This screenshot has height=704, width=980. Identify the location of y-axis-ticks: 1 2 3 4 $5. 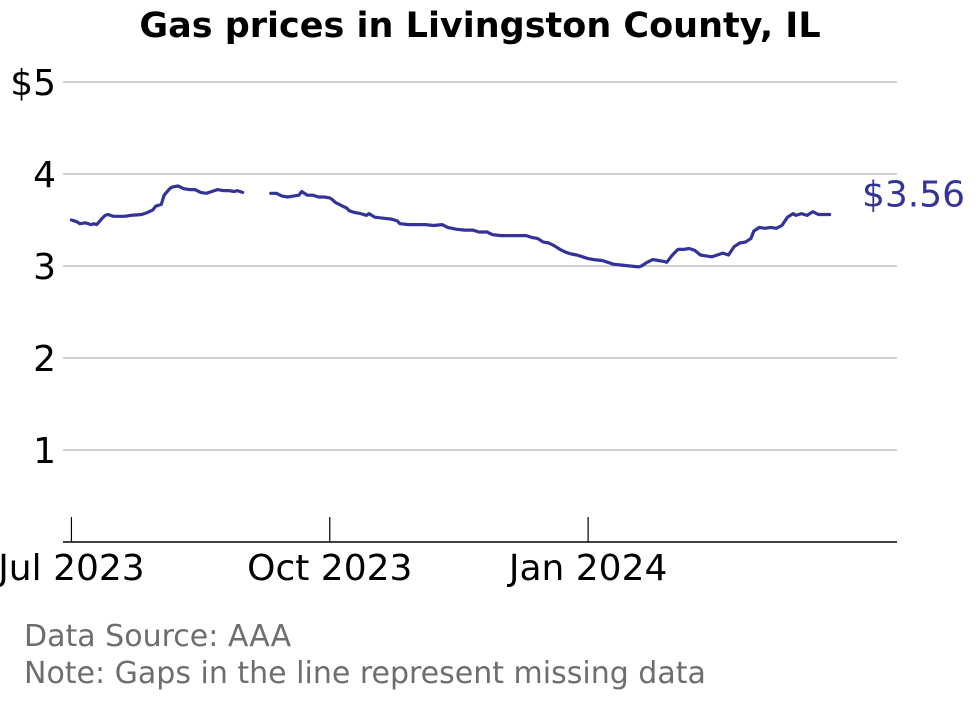
(33, 267).